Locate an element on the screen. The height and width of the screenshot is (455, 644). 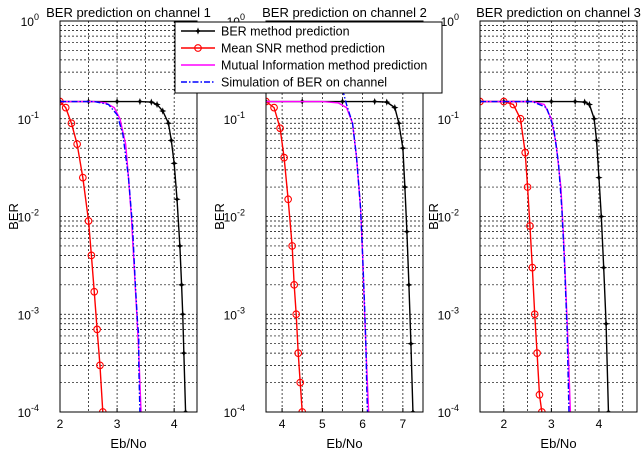
x-tick-label: 5 is located at coordinates (322, 424).